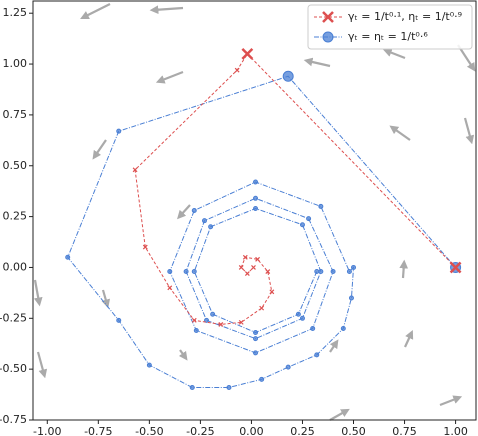 The width and height of the screenshot is (478, 436). What do you see at coordinates (15, 63) in the screenshot?
I see `y-tick-label: 1.00` at bounding box center [15, 63].